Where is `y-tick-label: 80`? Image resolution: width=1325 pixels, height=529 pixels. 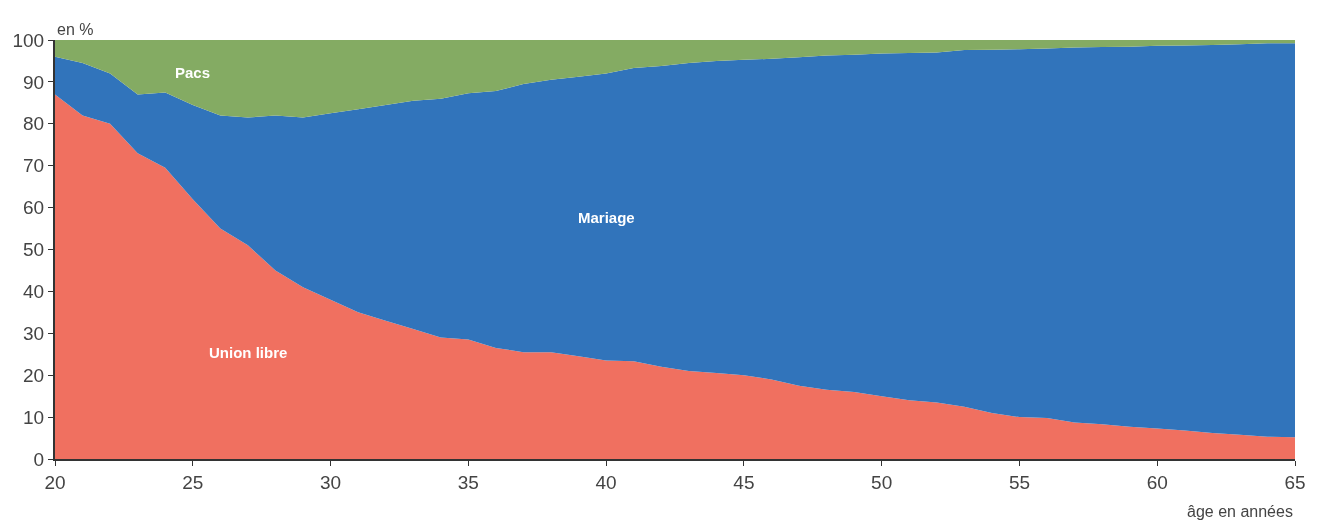 y-tick-label: 80 is located at coordinates (34, 124).